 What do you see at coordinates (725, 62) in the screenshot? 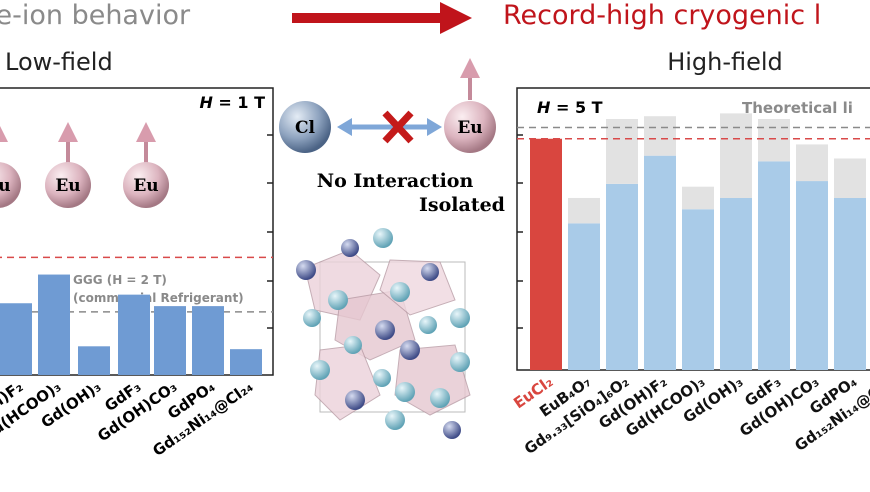
I see `right-panel-title: High-field` at bounding box center [725, 62].